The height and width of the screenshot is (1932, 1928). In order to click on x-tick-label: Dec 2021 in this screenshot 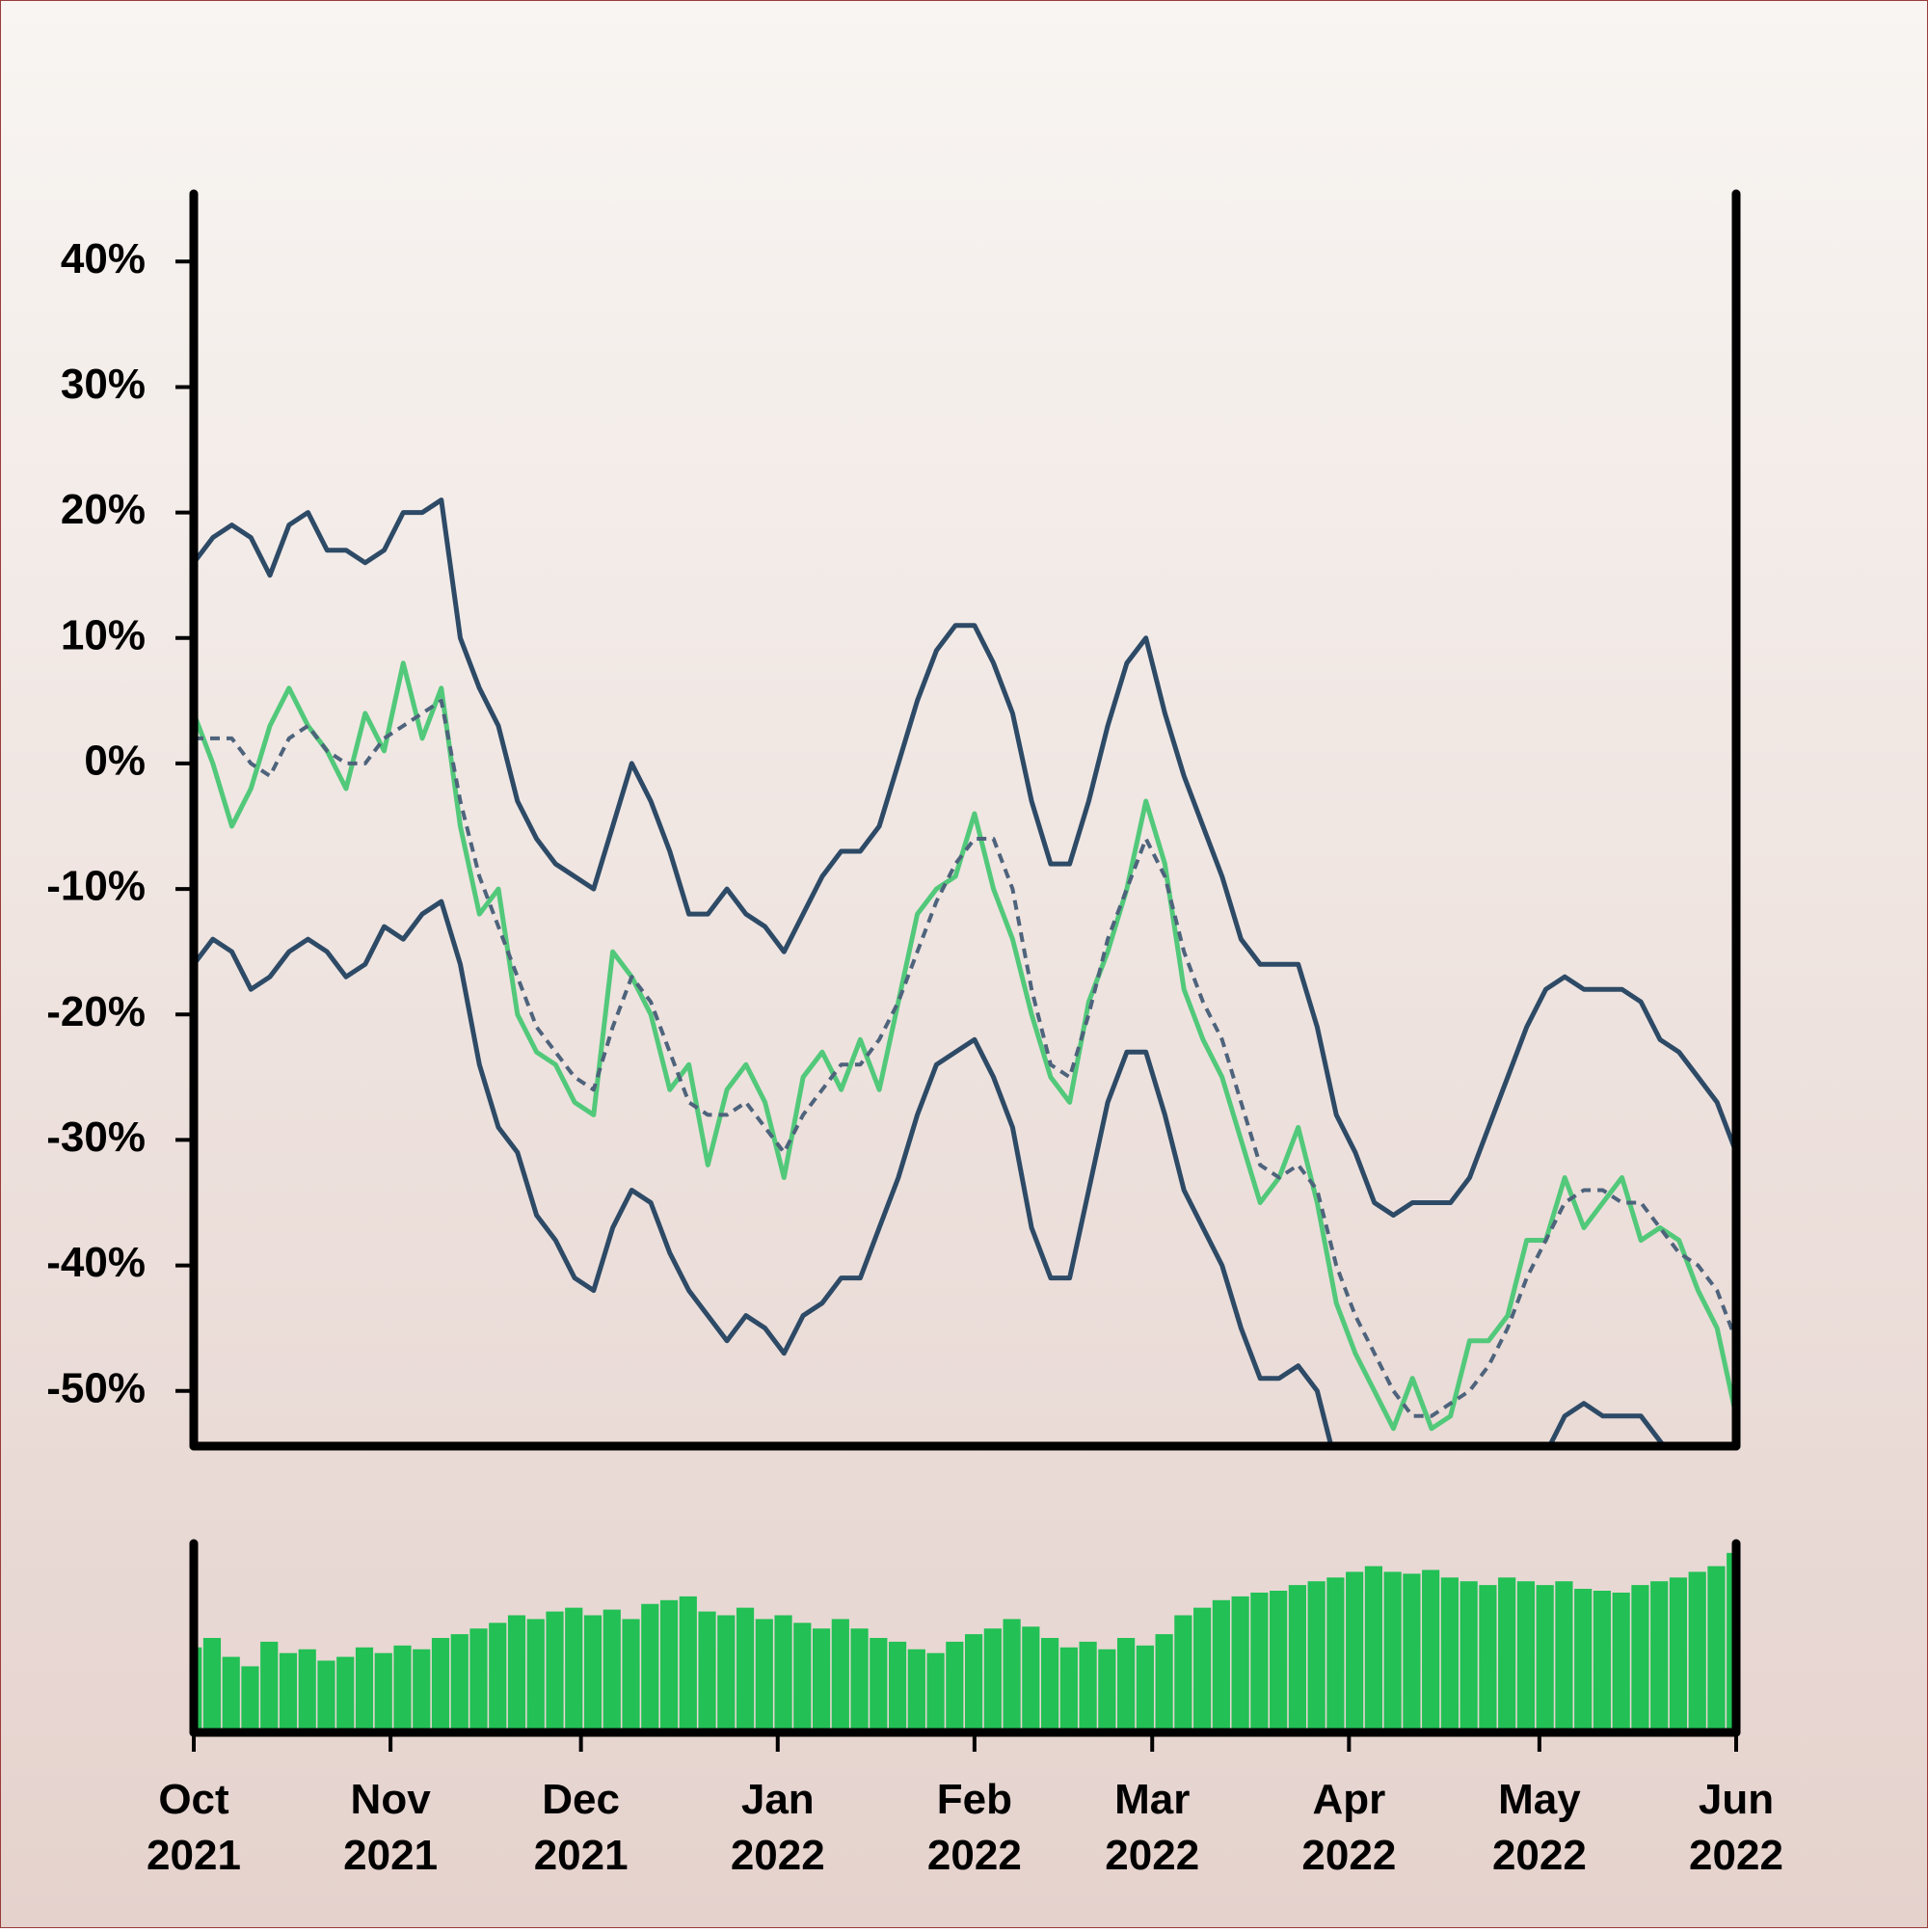, I will do `click(581, 1828)`.